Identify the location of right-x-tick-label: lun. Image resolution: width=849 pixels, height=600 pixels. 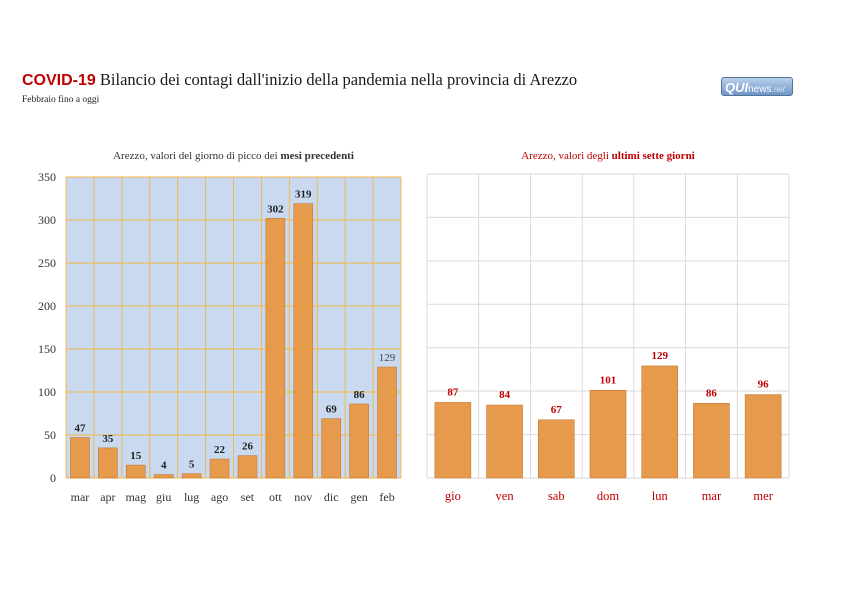
(660, 496).